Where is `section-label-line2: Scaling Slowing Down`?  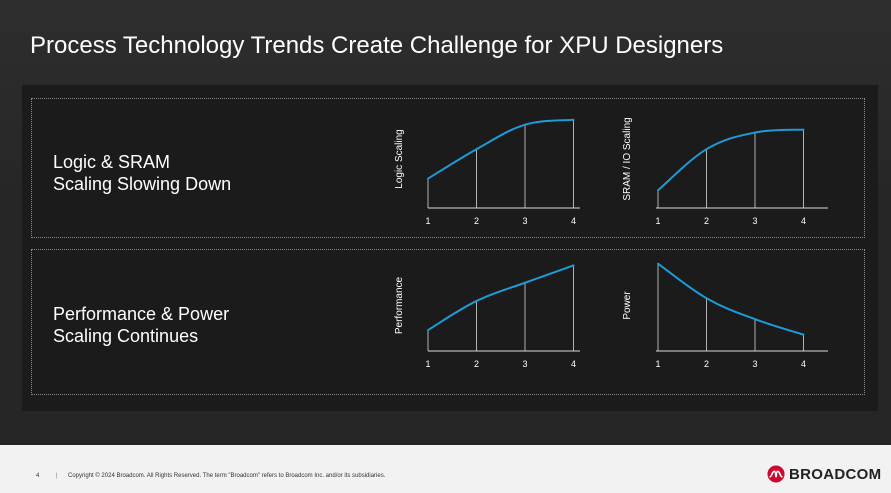
section-label-line2: Scaling Slowing Down is located at coordinates (142, 184).